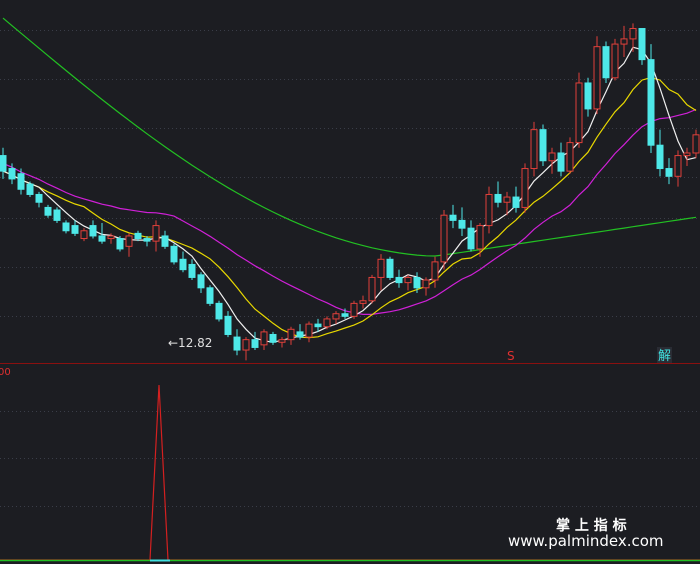 This screenshot has height=564, width=700. I want to click on jie-signal-marker: 解, so click(664, 356).